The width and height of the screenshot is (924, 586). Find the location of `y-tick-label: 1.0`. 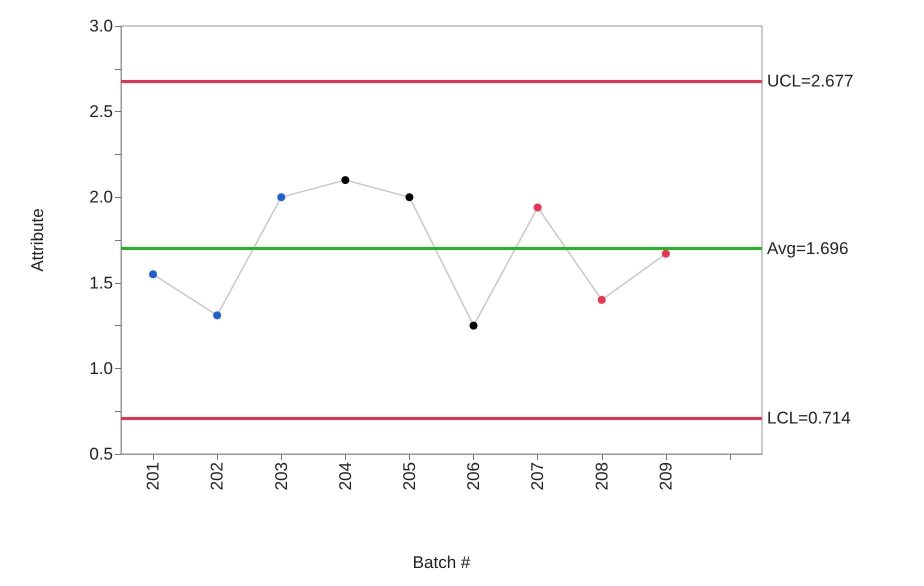

y-tick-label: 1.0 is located at coordinates (101, 368).